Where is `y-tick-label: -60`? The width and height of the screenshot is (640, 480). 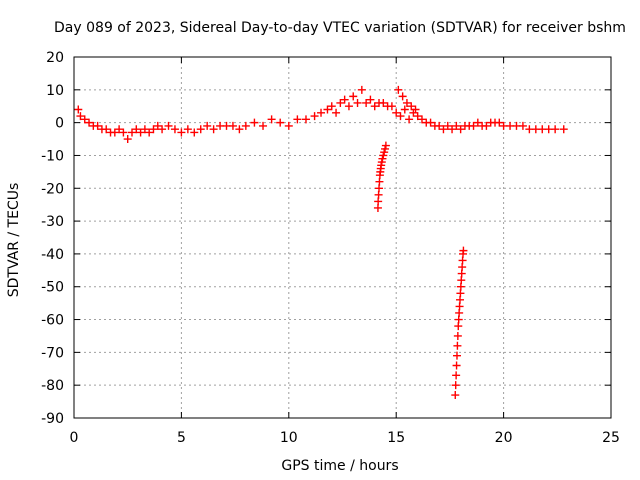
y-tick-label: -60 is located at coordinates (52, 321).